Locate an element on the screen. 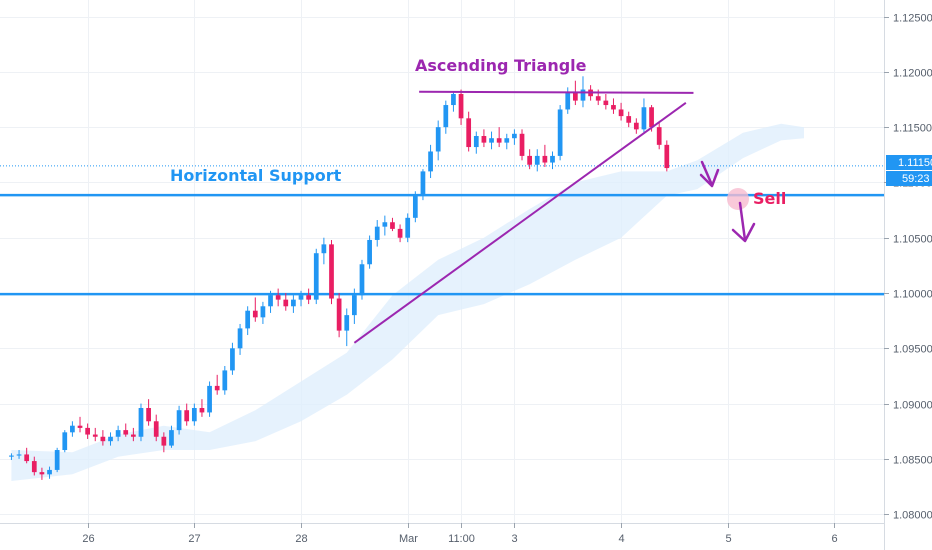 This screenshot has width=932, height=550. time-tick-label: 4 is located at coordinates (621, 539).